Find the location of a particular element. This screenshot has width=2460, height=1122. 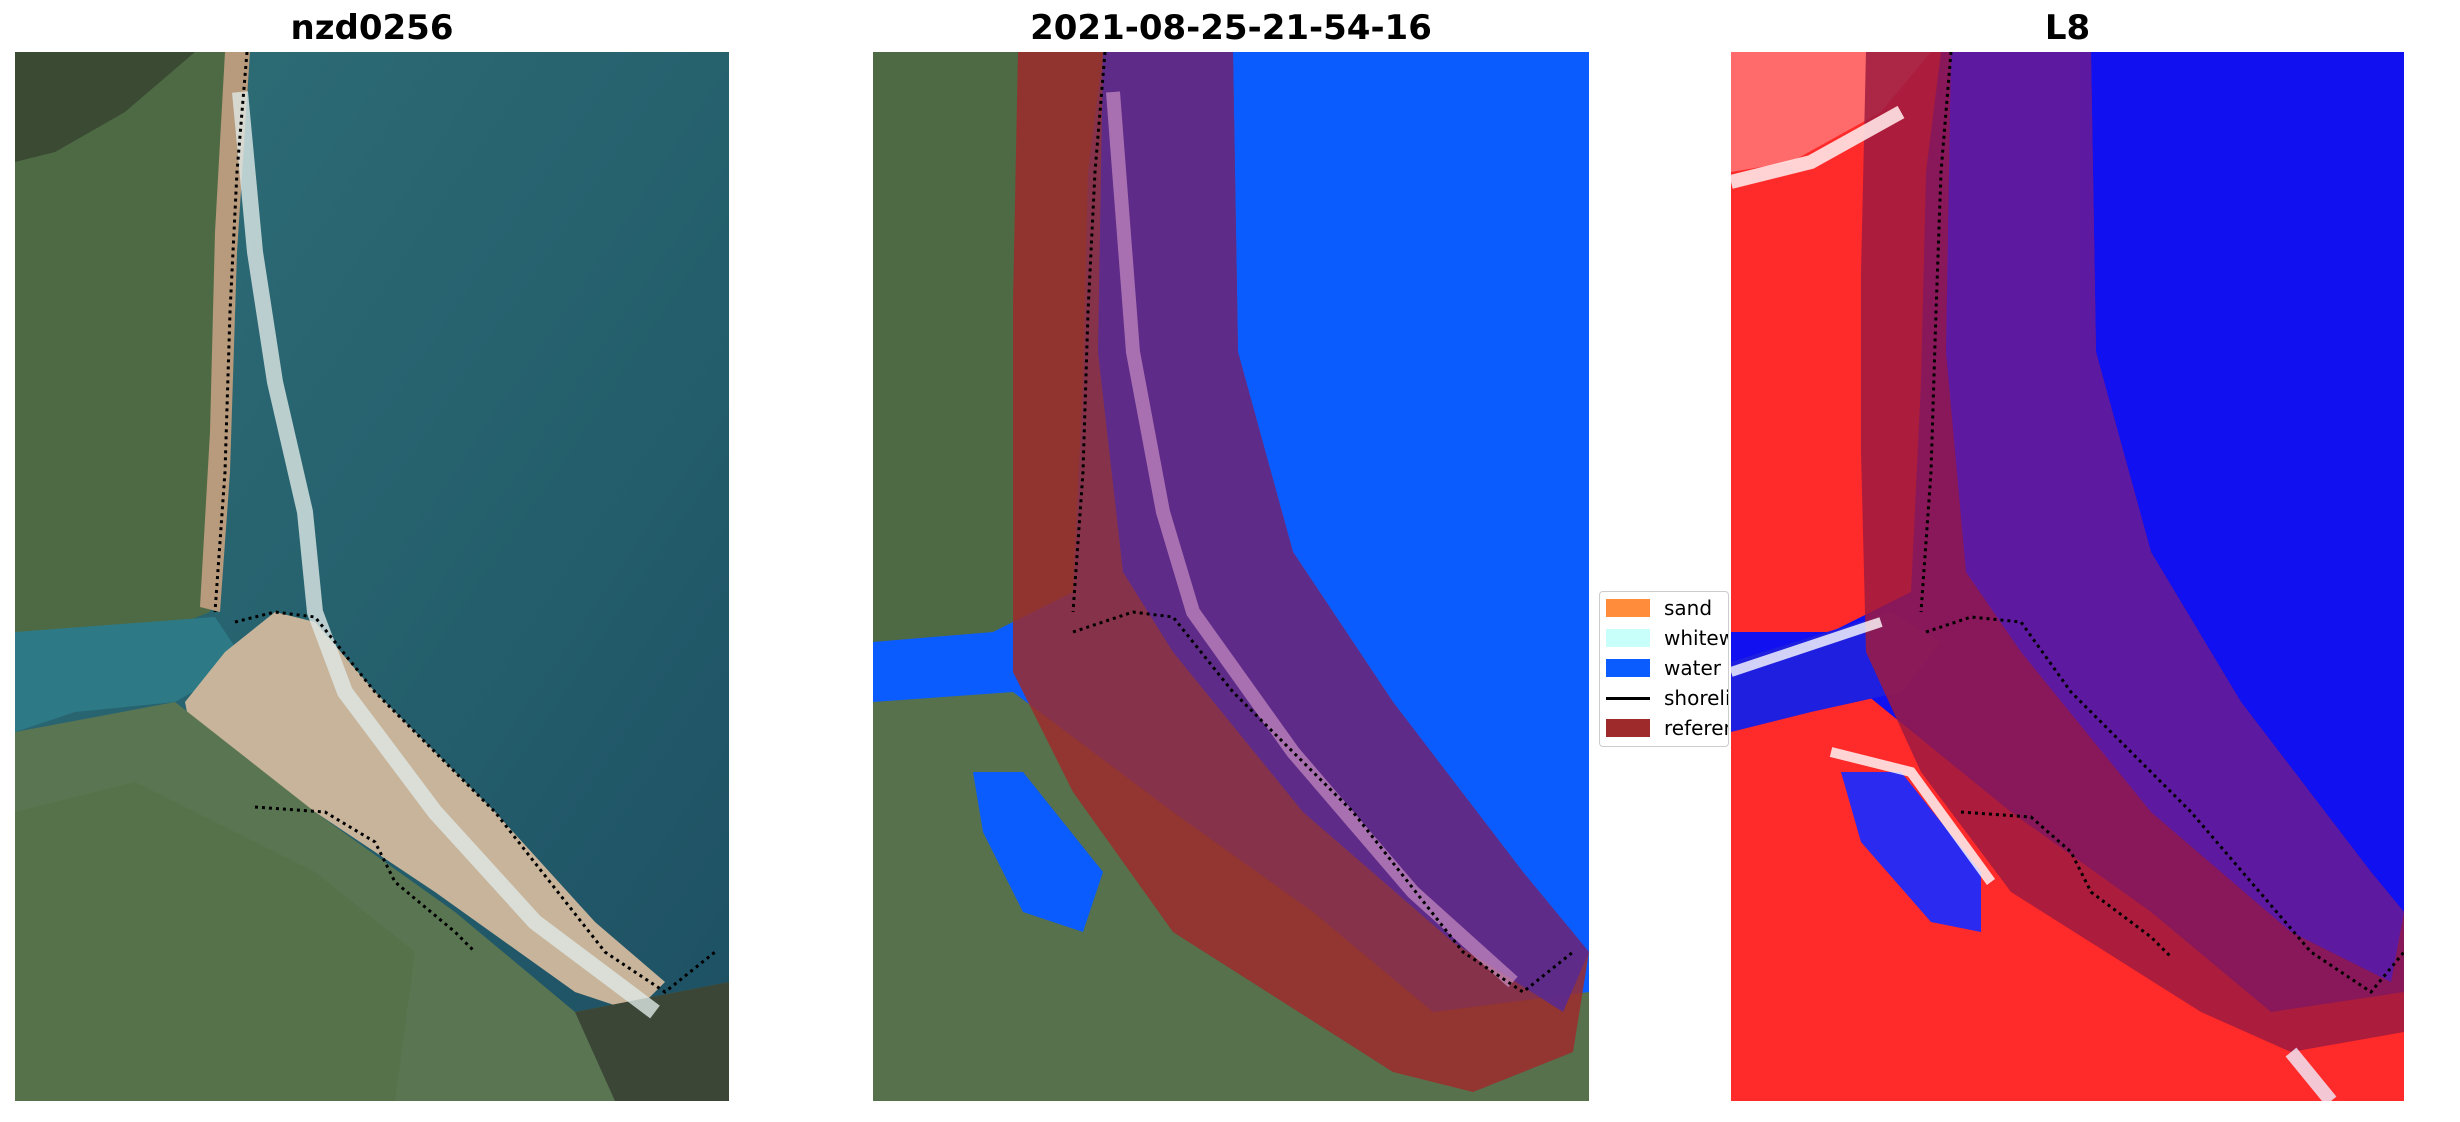

legend-label: water is located at coordinates (1692, 668).